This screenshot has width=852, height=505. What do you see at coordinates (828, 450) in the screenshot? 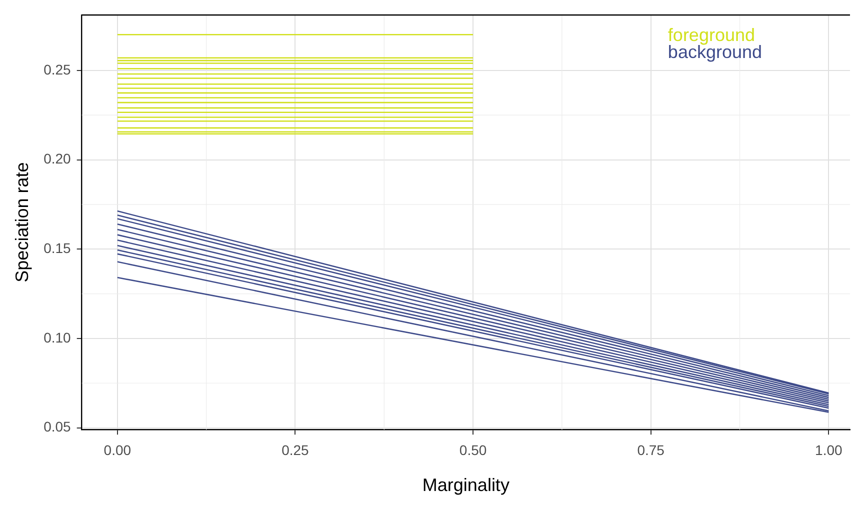
I see `x-tick-label: 1.00` at bounding box center [828, 450].